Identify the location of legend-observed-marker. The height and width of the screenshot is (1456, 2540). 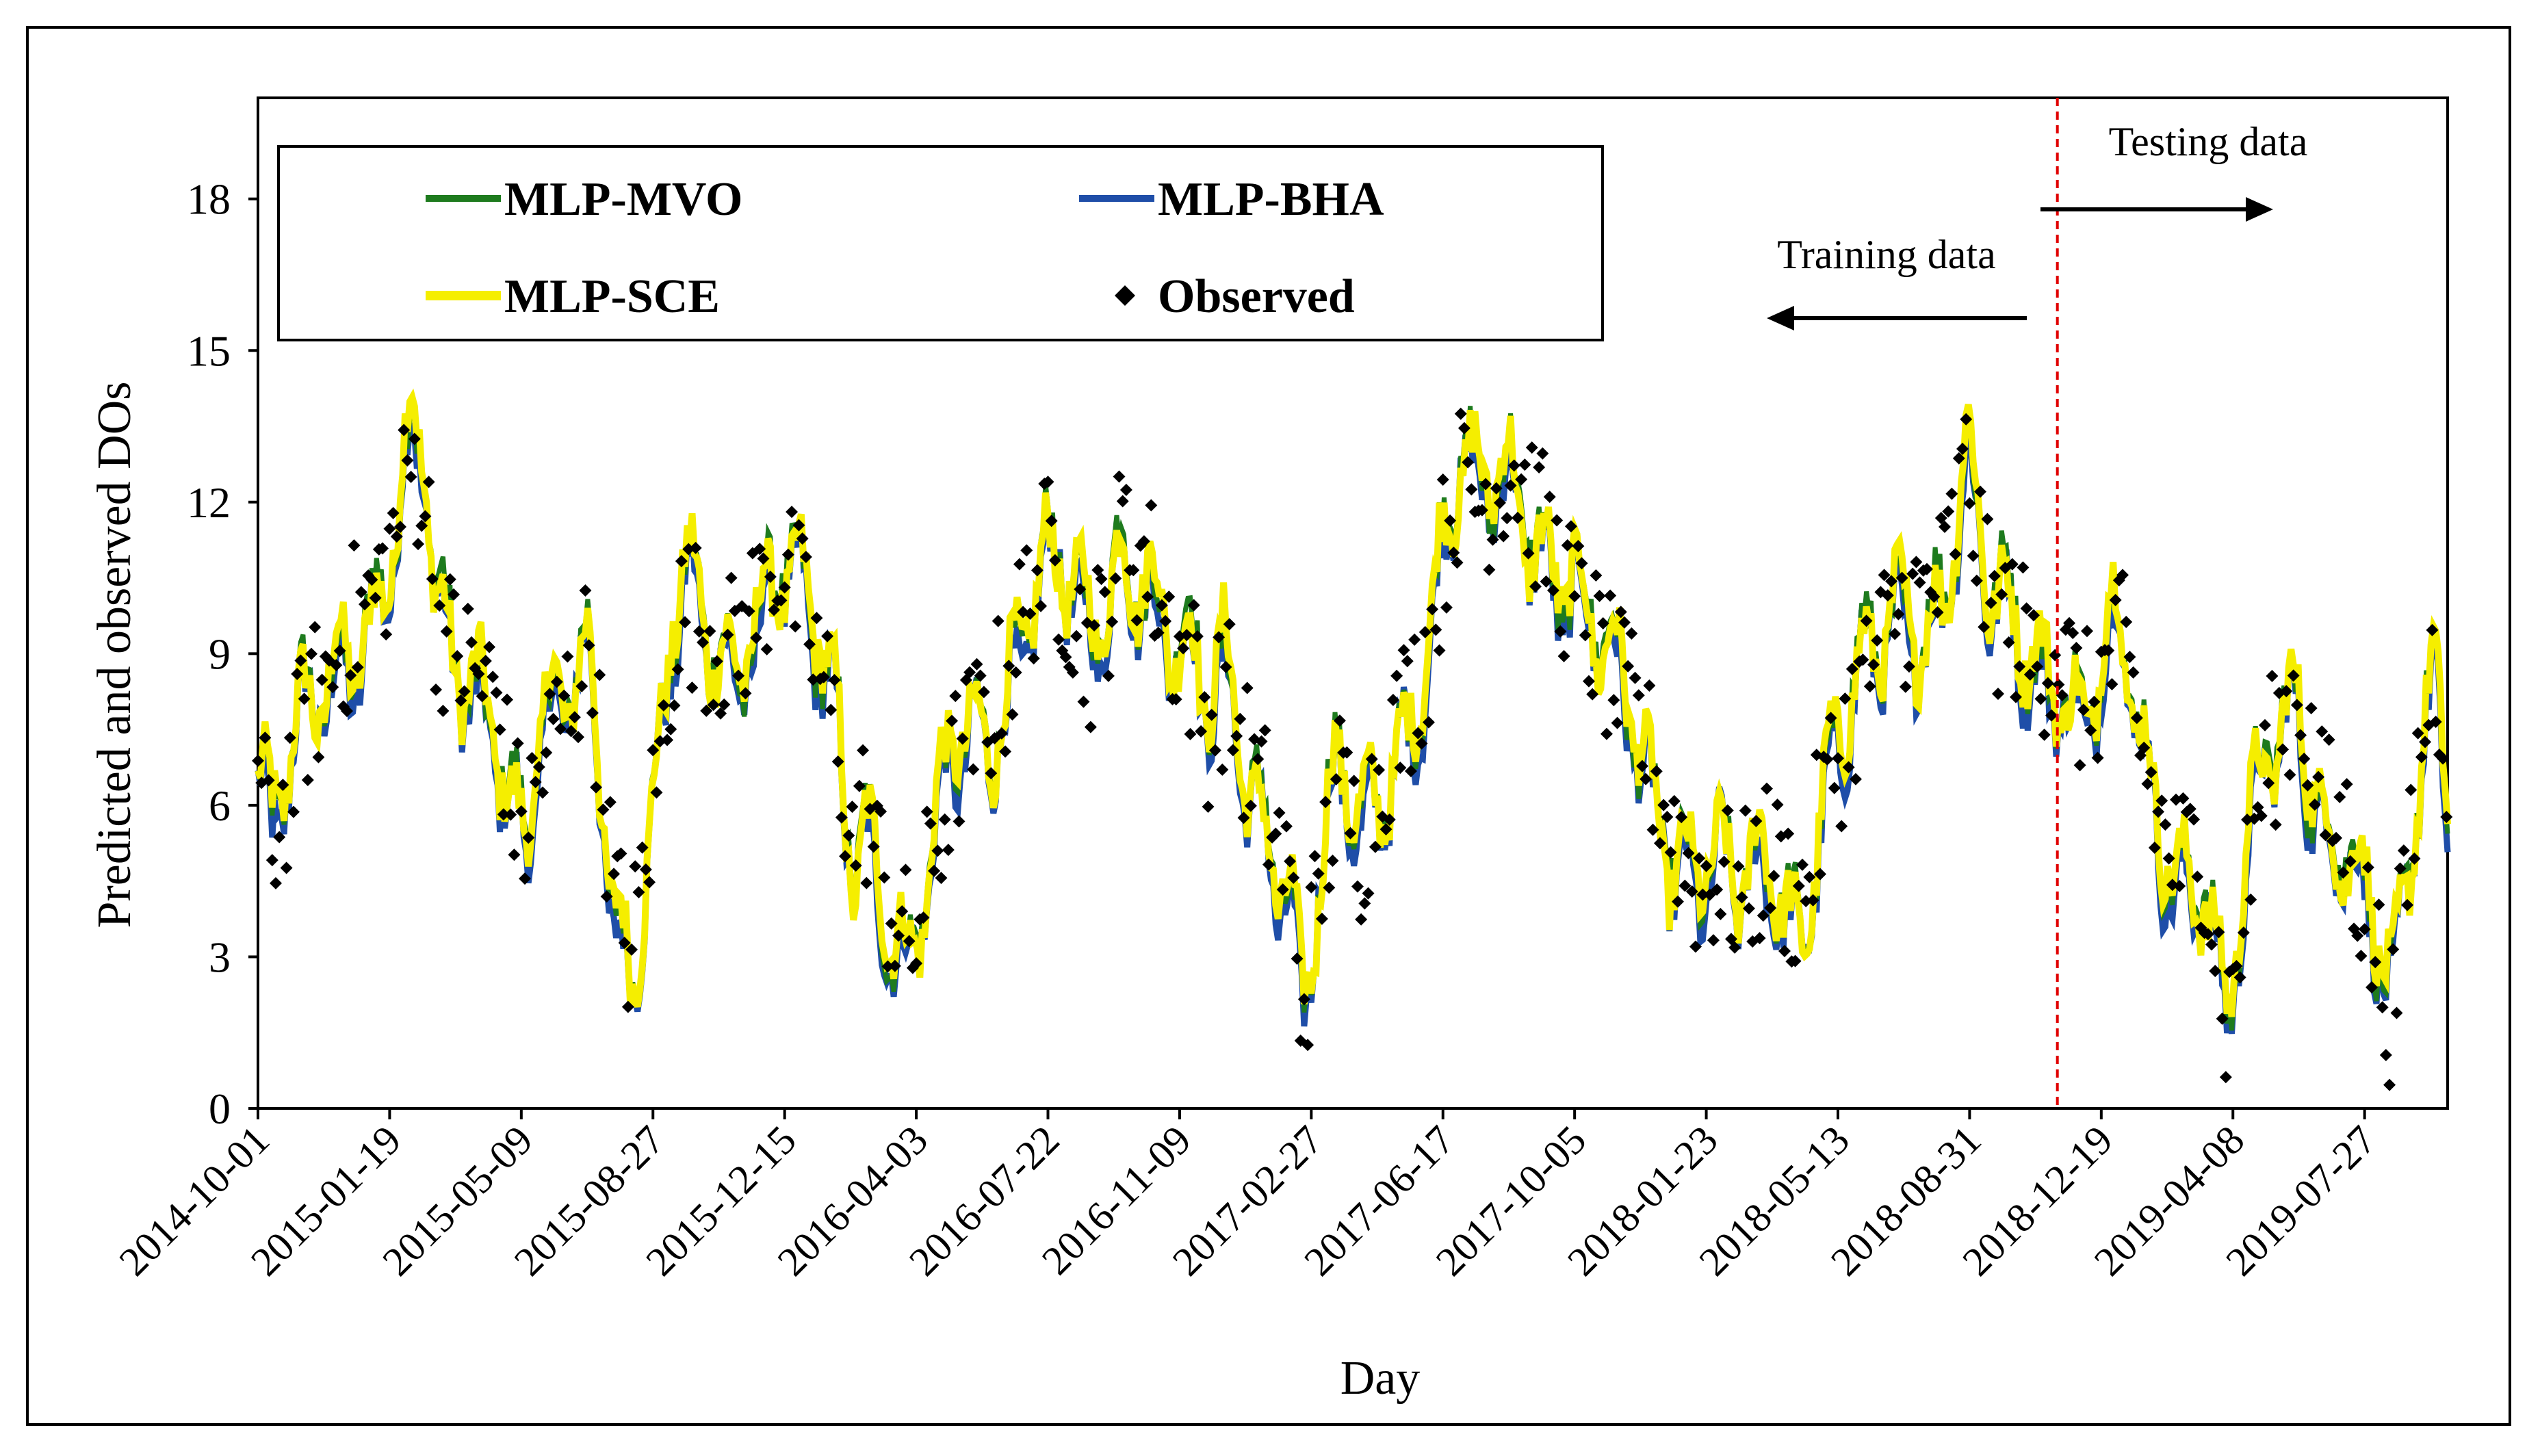
(1125, 295).